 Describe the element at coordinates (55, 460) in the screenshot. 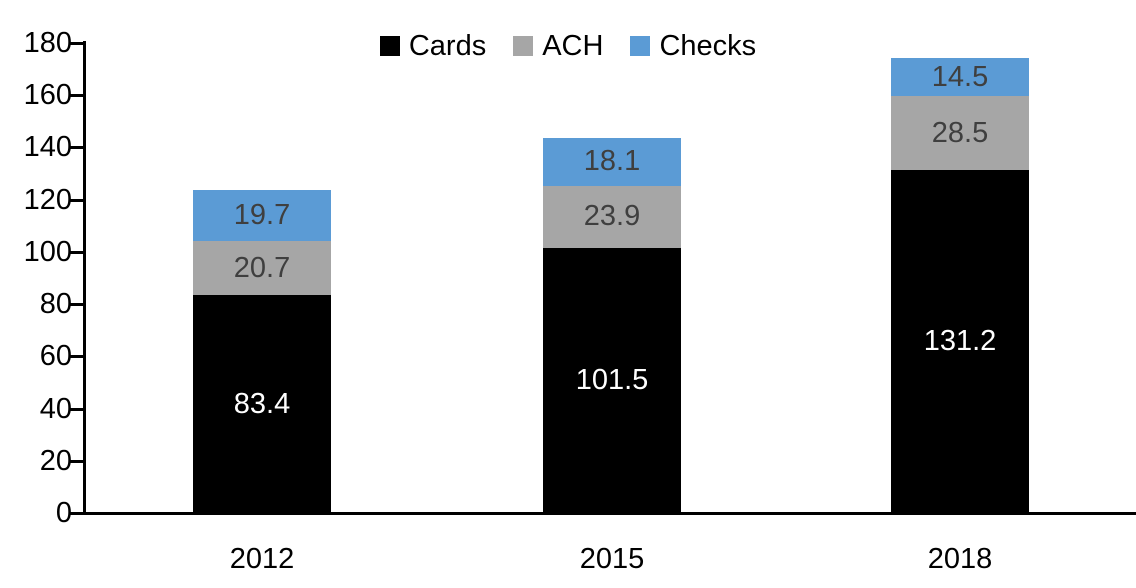

I see `y-tick-label: 20` at that location.